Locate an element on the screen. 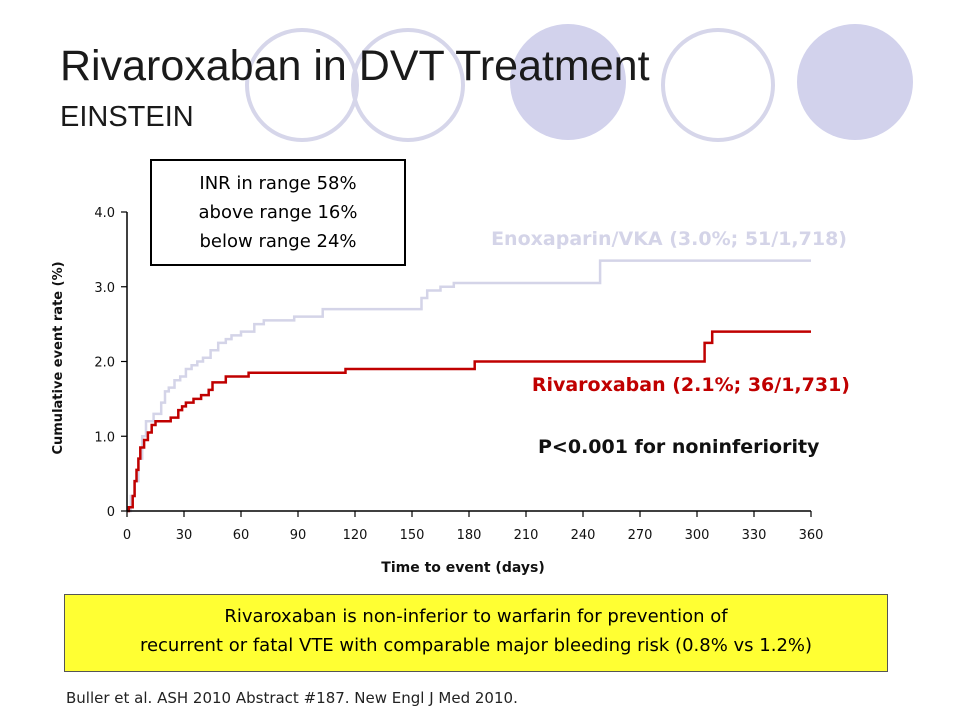 The height and width of the screenshot is (720, 960). x-tick-label: 330 is located at coordinates (754, 535).